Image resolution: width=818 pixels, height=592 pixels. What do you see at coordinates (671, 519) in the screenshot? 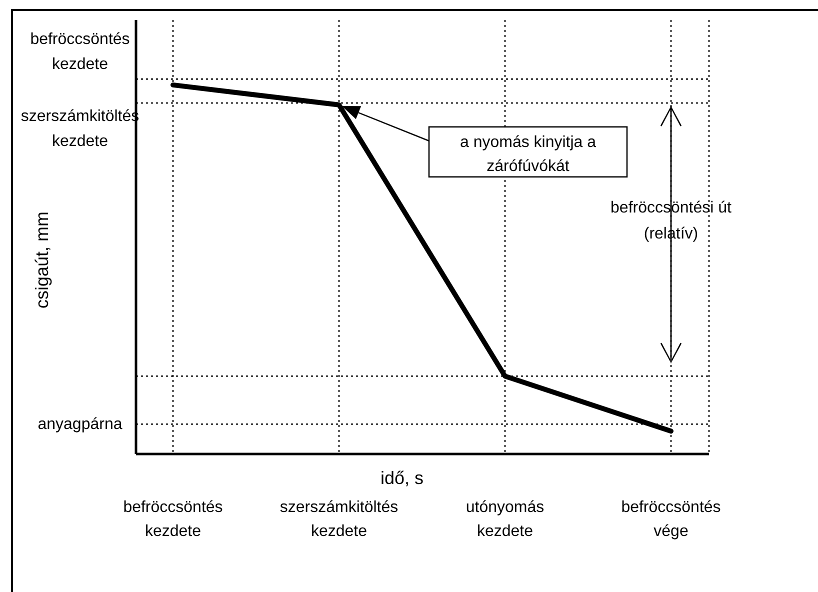
I see `x-tick-label: befröccsöntés vége` at bounding box center [671, 519].